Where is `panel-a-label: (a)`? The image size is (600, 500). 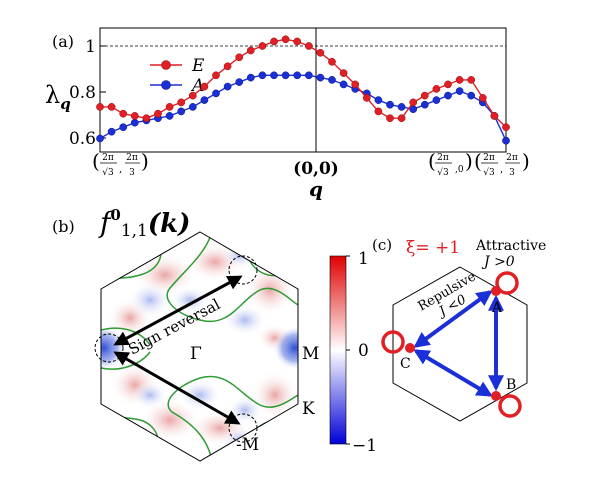
panel-a-label: (a) is located at coordinates (63, 41).